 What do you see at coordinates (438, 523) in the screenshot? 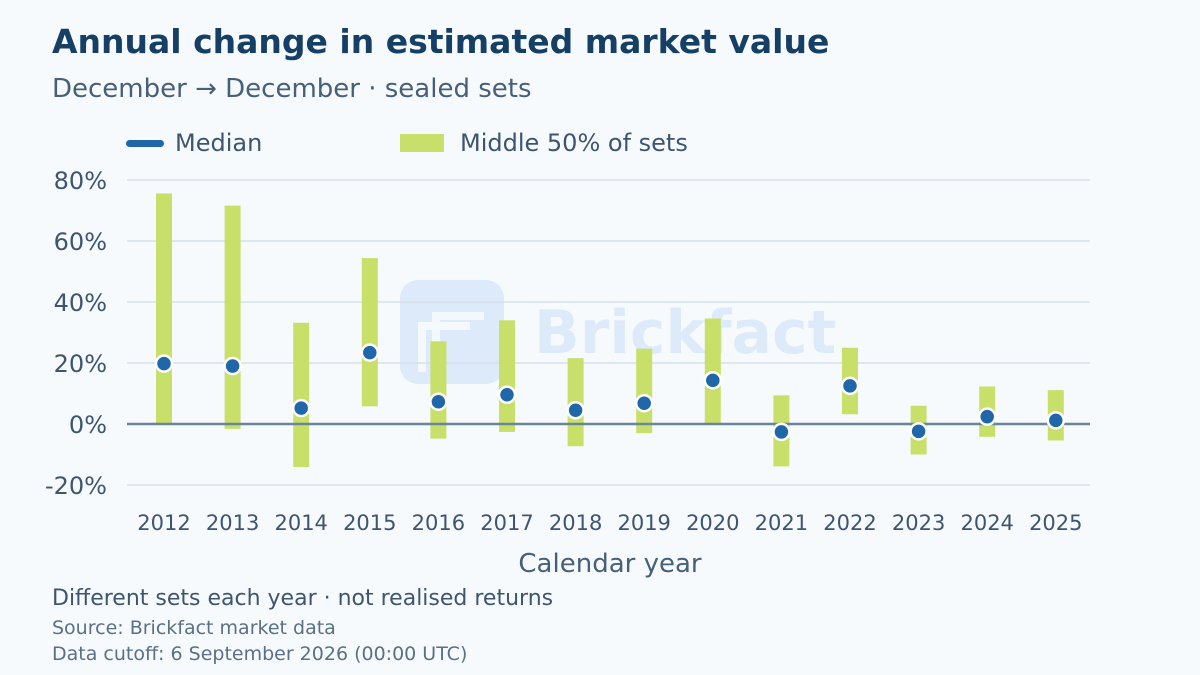
I see `x-tick-label: 2016` at bounding box center [438, 523].